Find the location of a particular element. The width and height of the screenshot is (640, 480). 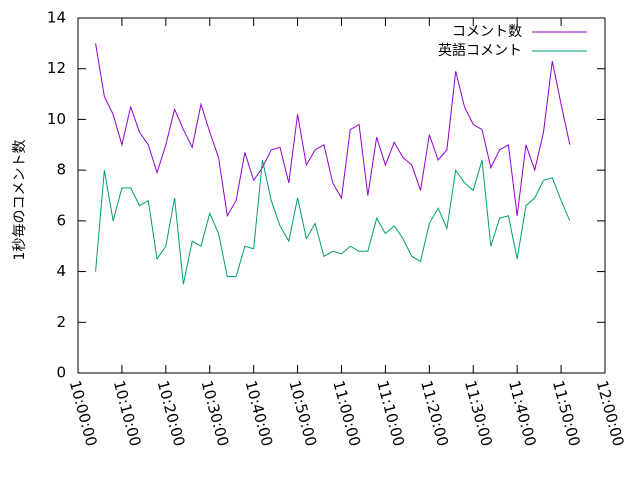

x-tick-label: 10:30:00 is located at coordinates (215, 414).